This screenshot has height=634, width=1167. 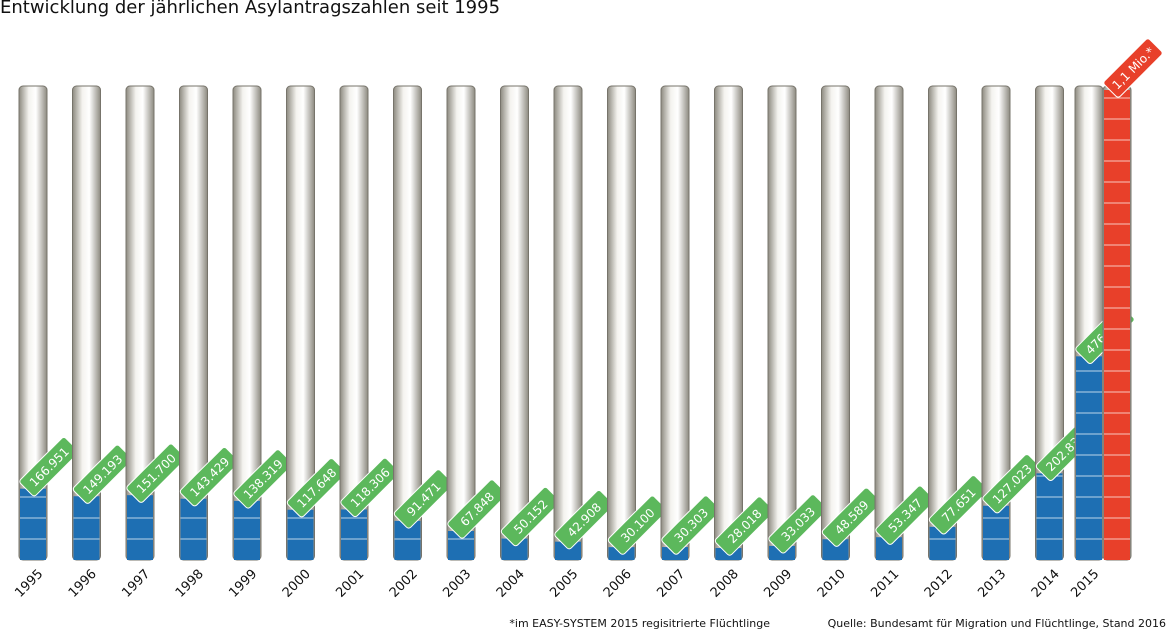 What do you see at coordinates (404, 584) in the screenshot?
I see `x-tick-label: 2002` at bounding box center [404, 584].